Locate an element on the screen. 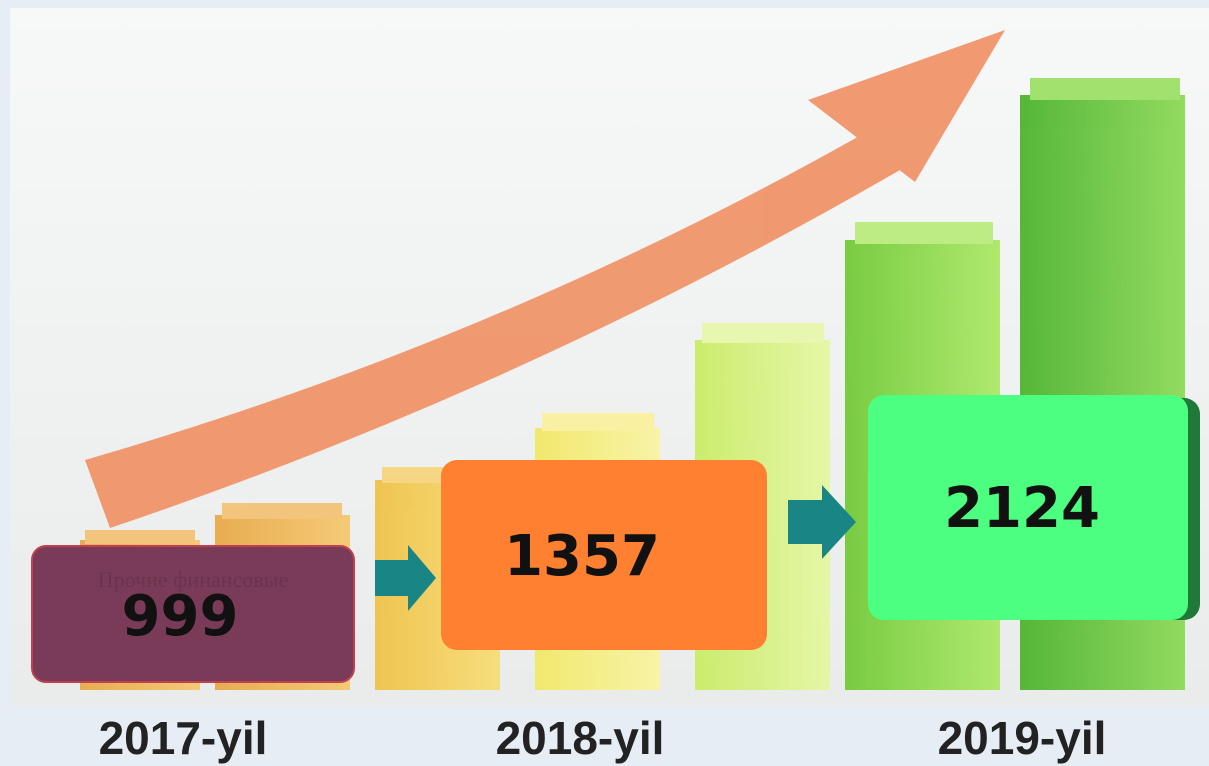 This screenshot has height=766, width=1209. year-label: 2018-yil is located at coordinates (580, 738).